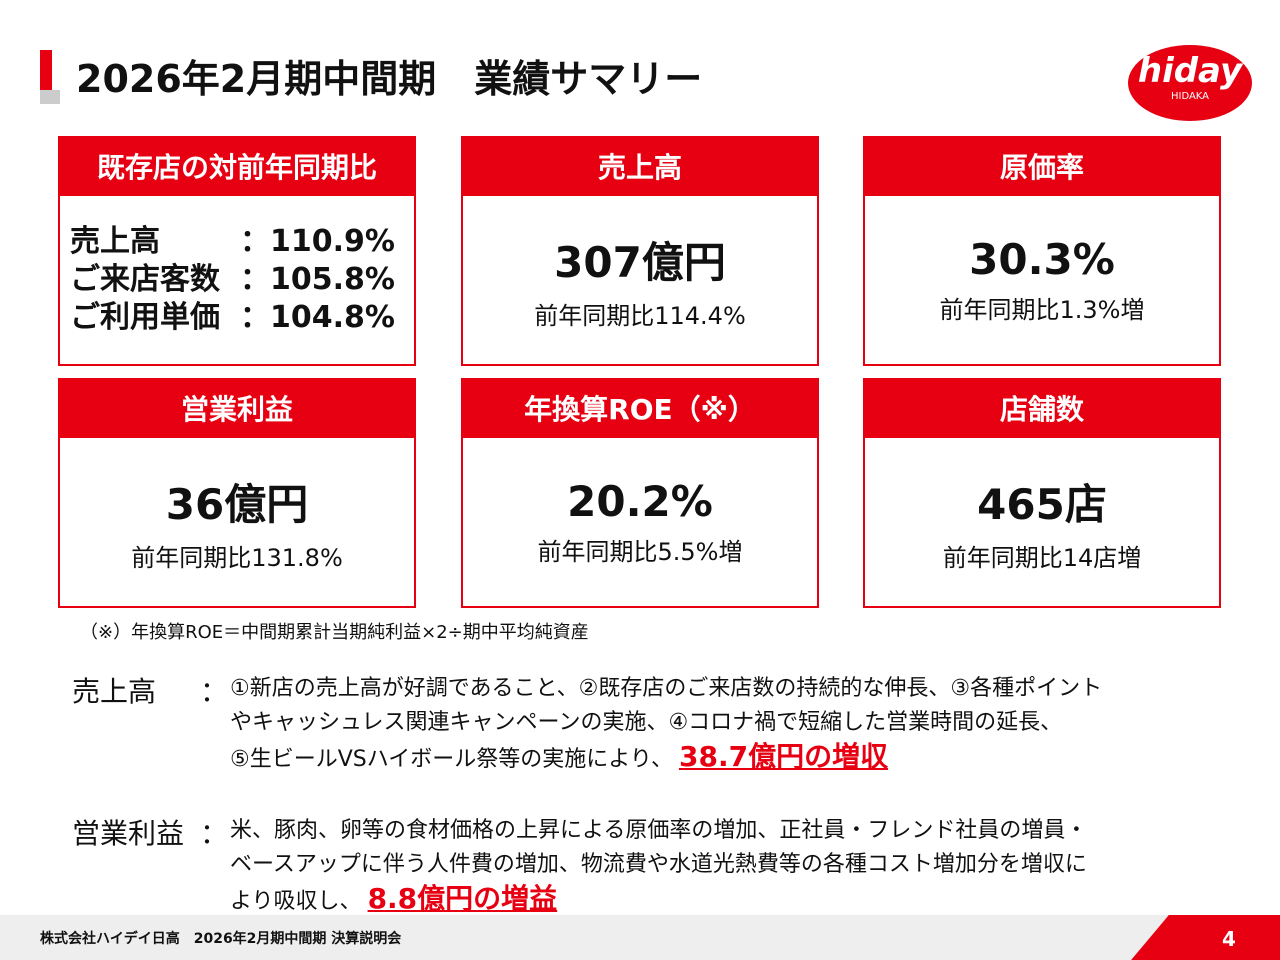 The height and width of the screenshot is (960, 1280). Describe the element at coordinates (389, 79) in the screenshot. I see `title: 2026年2月期中間期 業績サマリー` at that location.